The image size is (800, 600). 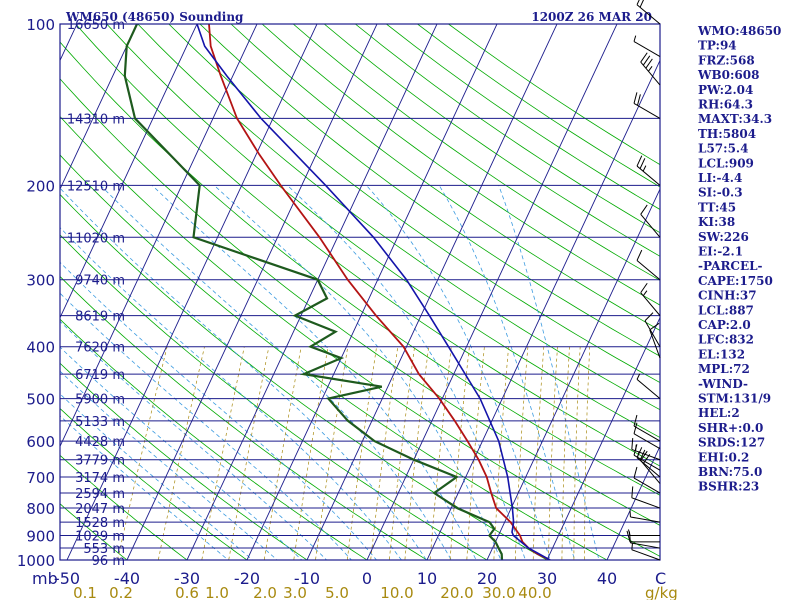 What do you see at coordinates (187, 578) in the screenshot?
I see `temperature-tick-label: -30` at bounding box center [187, 578].